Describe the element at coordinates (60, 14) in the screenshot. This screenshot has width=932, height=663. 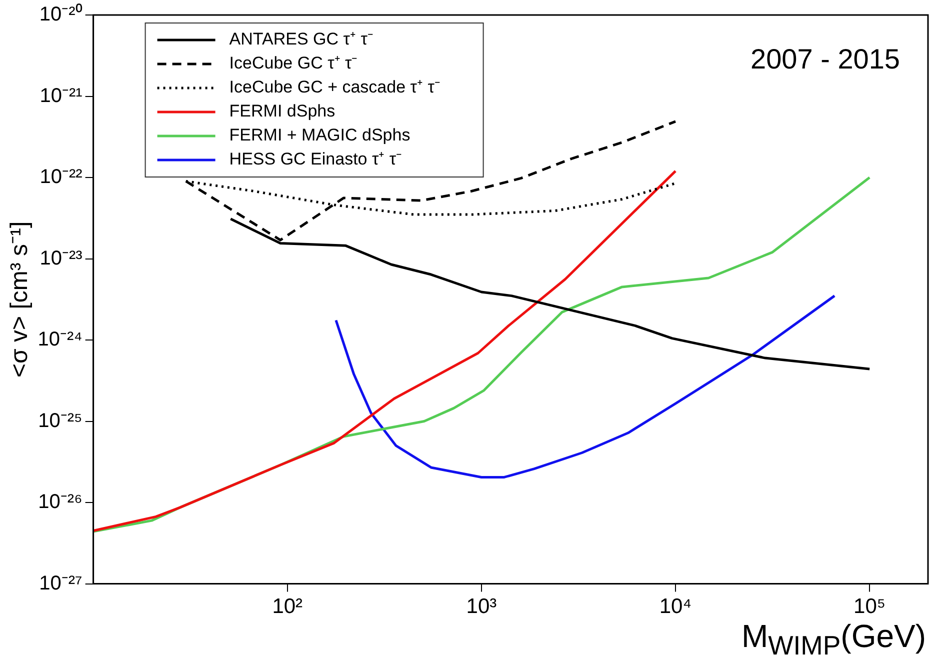
I see `y-tick-label: 10⁻²⁰` at that location.